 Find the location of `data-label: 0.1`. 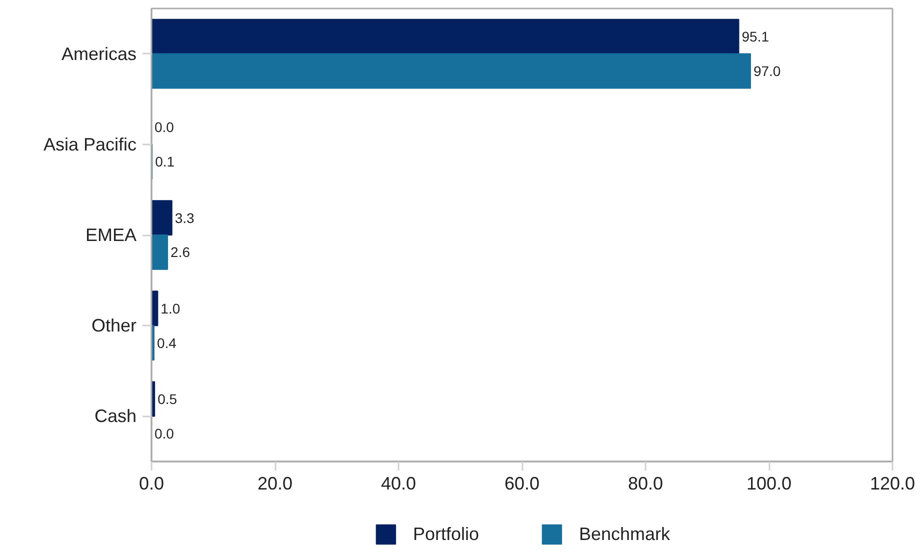

data-label: 0.1 is located at coordinates (165, 162).